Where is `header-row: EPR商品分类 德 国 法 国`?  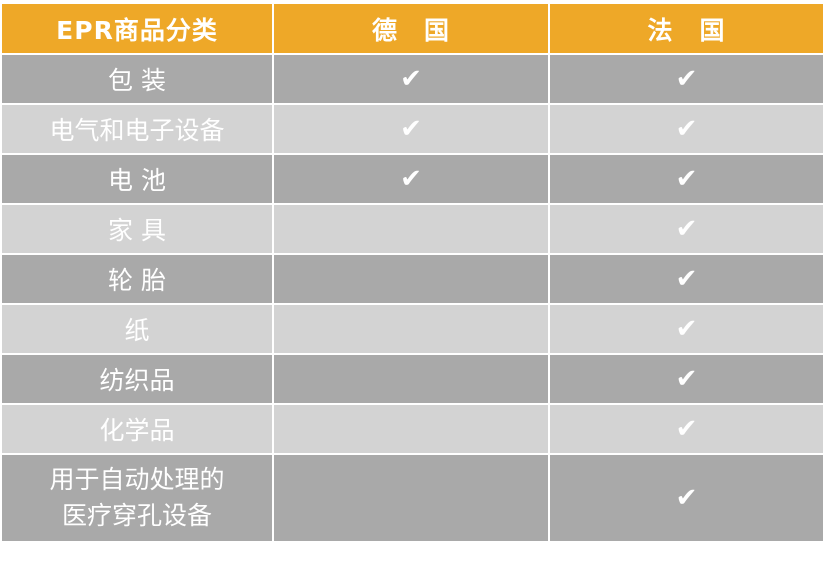 header-row: EPR商品分类 德 国 法 国 is located at coordinates (411, 28).